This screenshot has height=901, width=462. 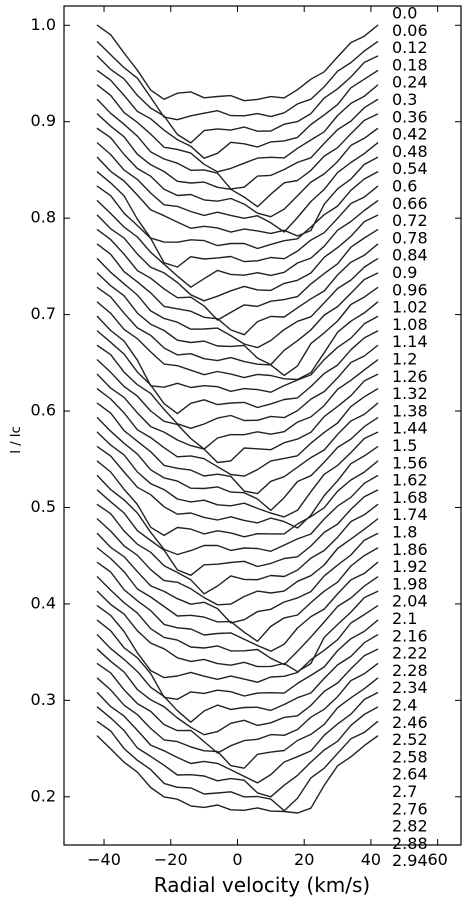 What do you see at coordinates (237, 859) in the screenshot?
I see `x-tick-label: 0` at bounding box center [237, 859].